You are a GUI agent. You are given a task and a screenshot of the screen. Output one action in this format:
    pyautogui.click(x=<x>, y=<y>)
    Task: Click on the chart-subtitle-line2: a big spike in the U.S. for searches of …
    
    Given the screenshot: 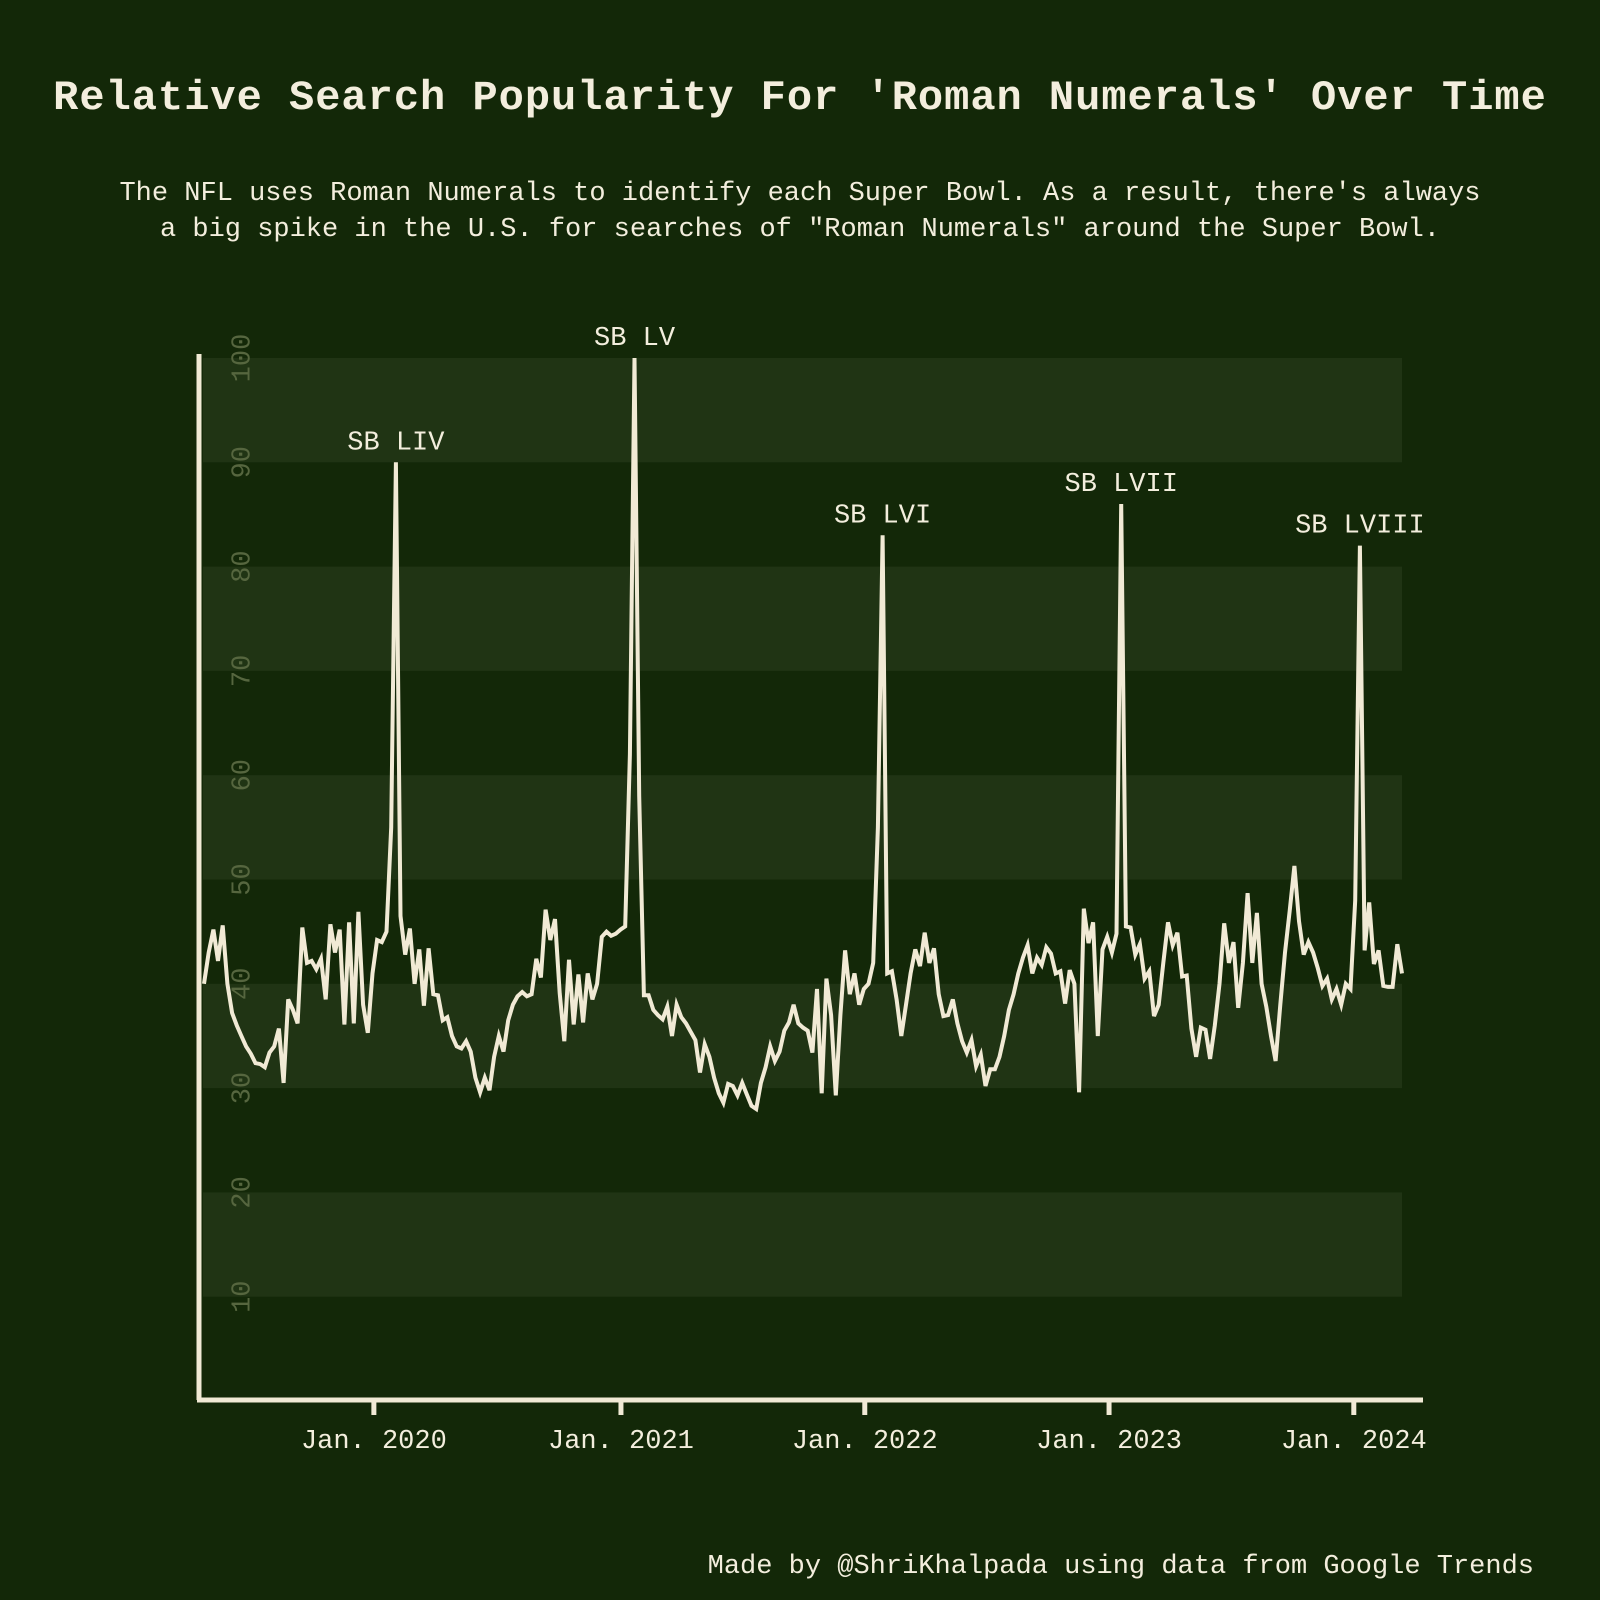 What is the action you would take?
    pyautogui.click(x=799, y=230)
    